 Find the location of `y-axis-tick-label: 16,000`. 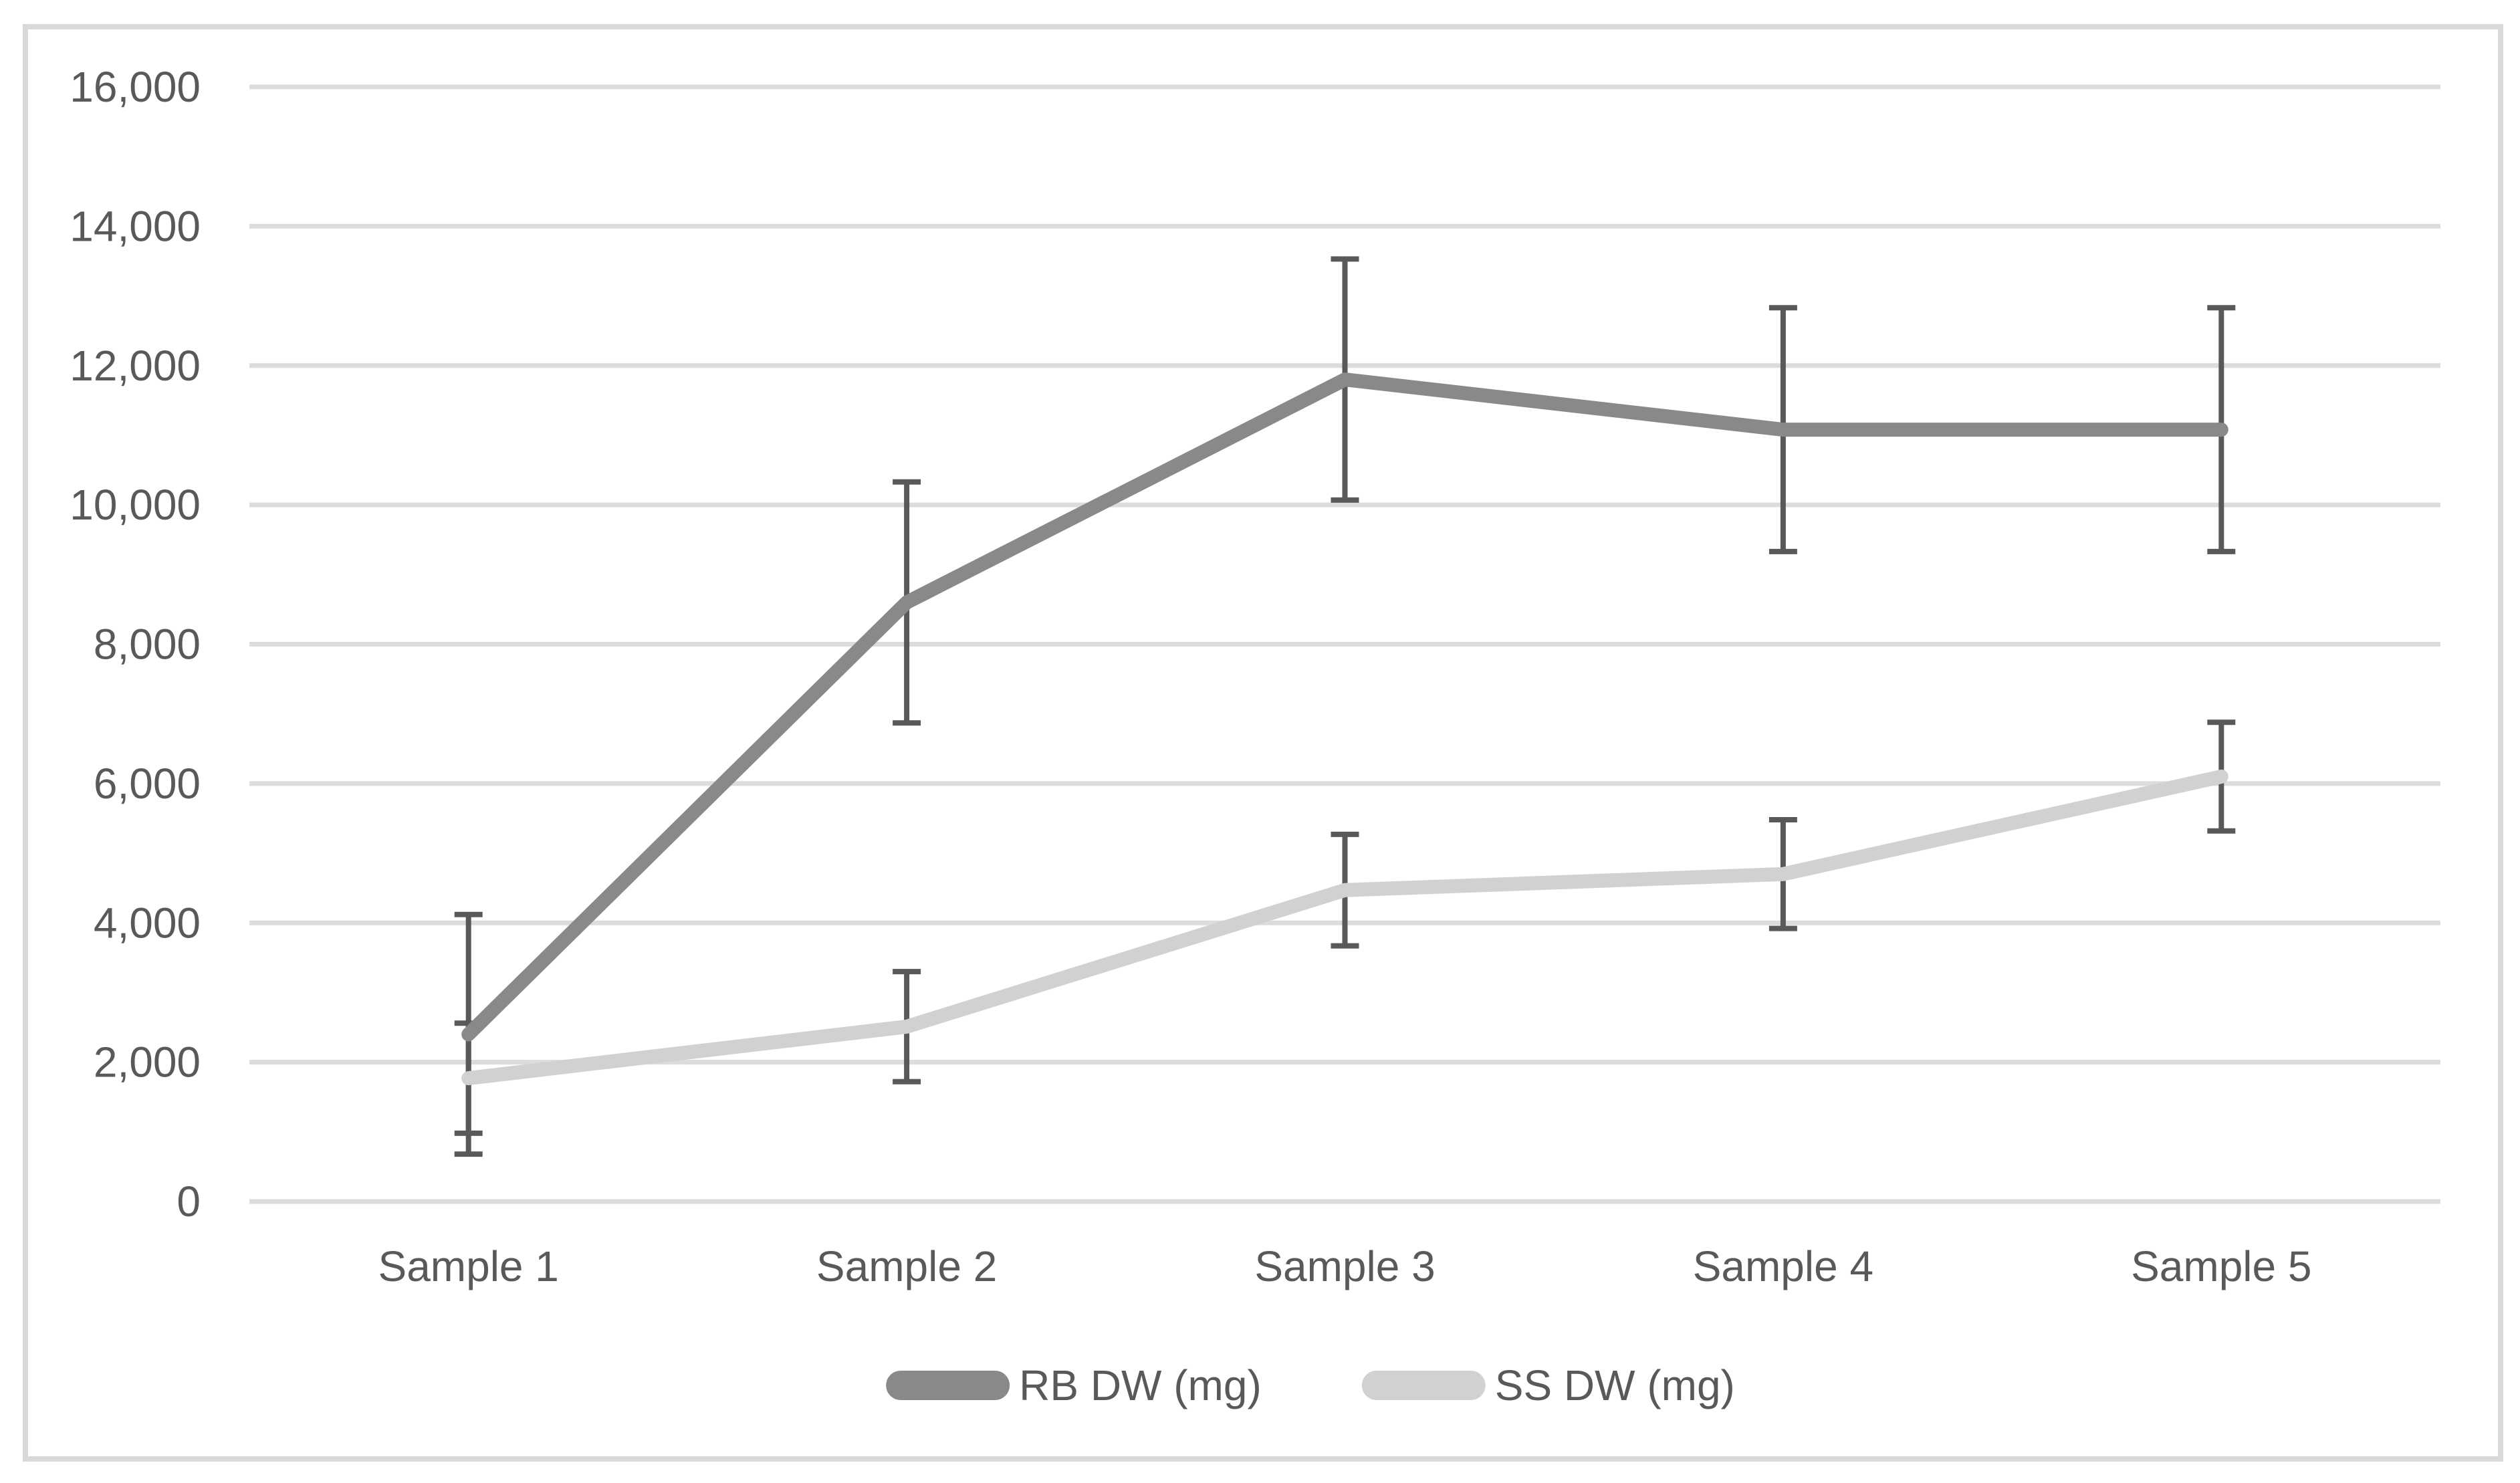

y-axis-tick-label: 16,000 is located at coordinates (135, 87).